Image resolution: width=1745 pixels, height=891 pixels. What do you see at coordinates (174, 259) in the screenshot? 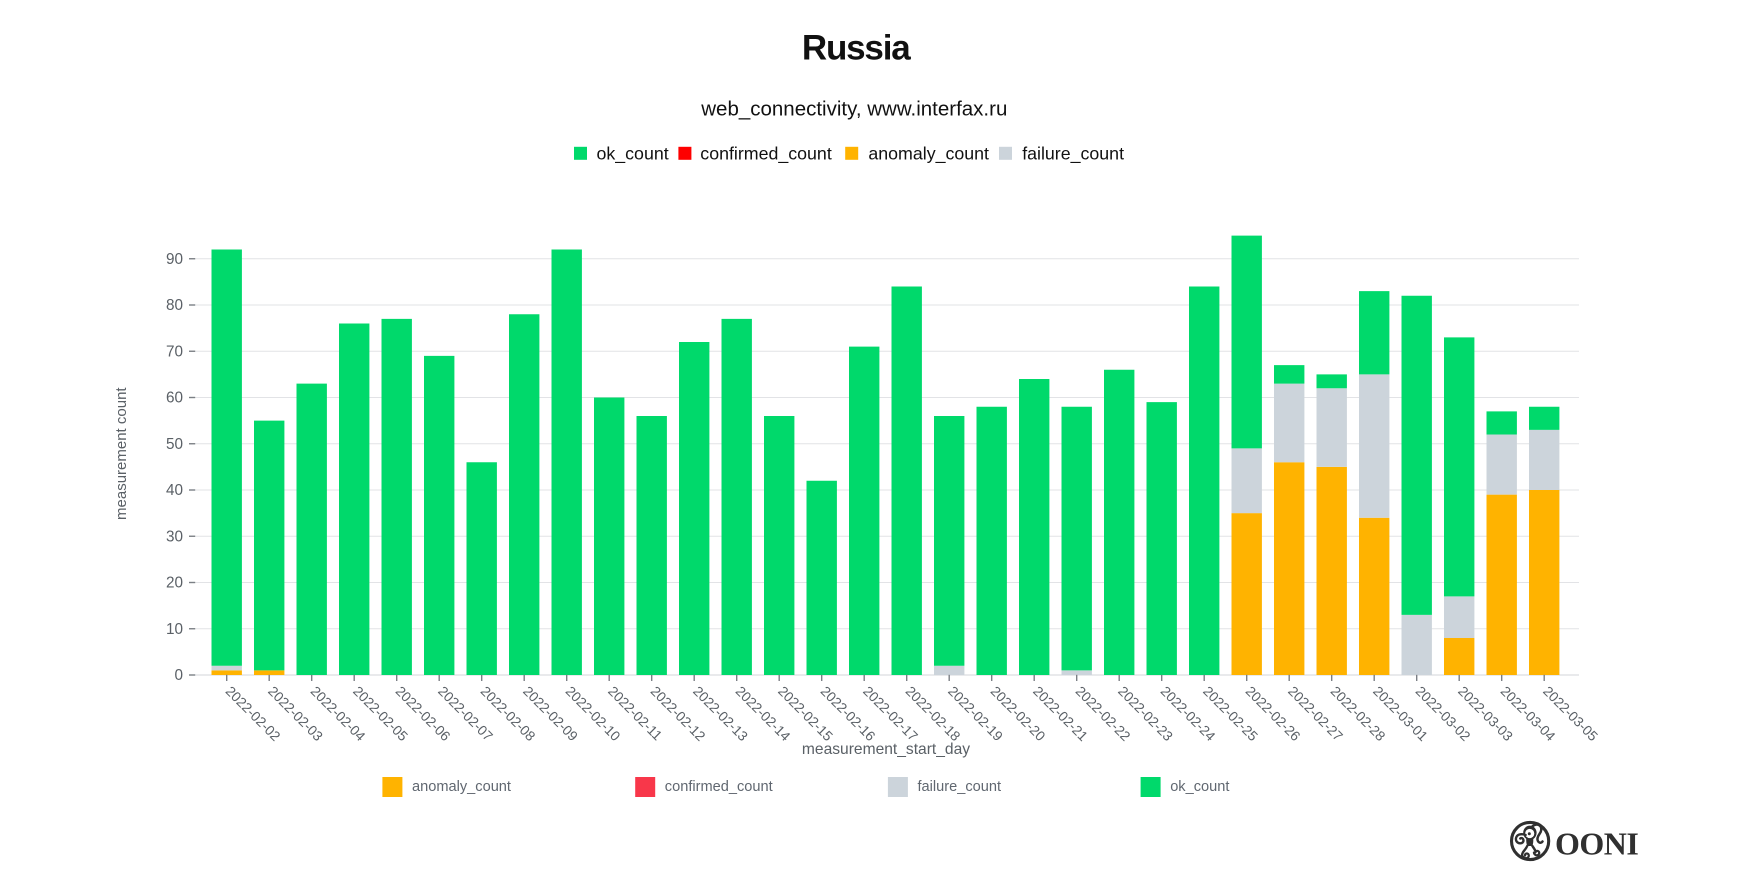
I see `svg-text: 90` at bounding box center [174, 259].